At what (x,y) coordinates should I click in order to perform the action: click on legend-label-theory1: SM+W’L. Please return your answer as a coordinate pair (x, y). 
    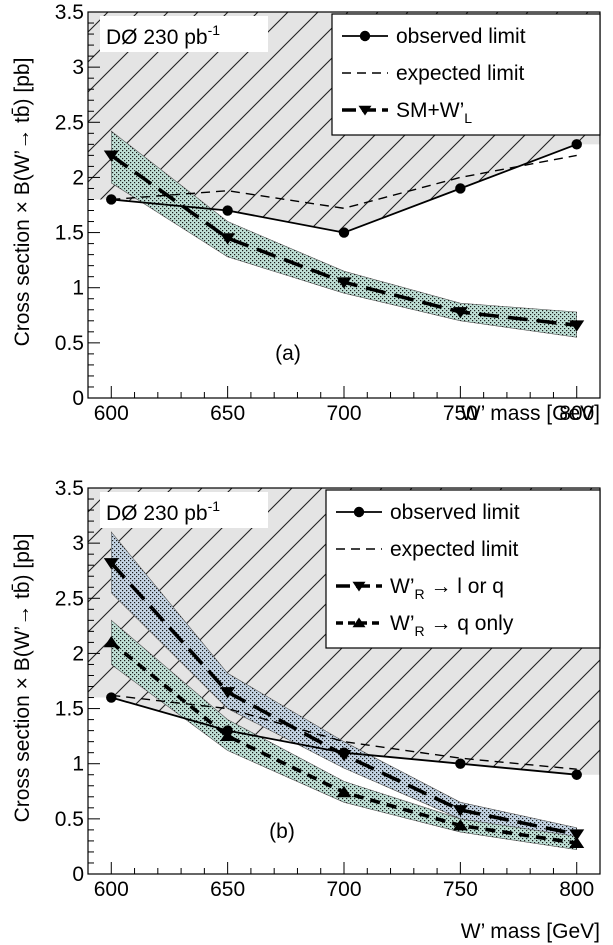
    Looking at the image, I should click on (434, 112).